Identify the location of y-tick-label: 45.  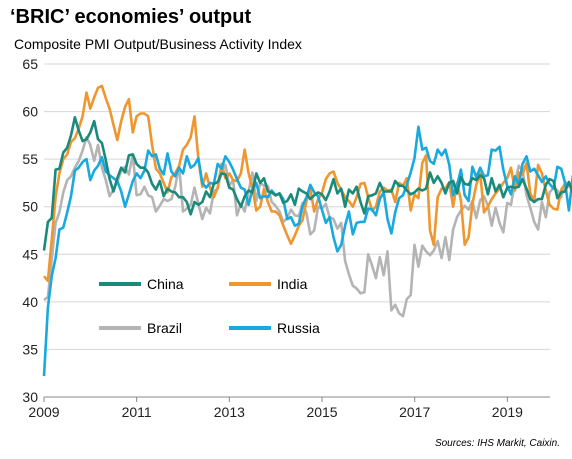
(30, 254).